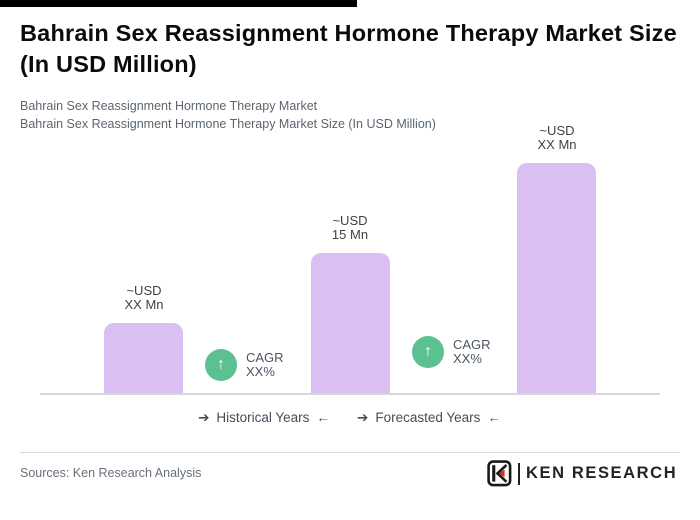 Image resolution: width=700 pixels, height=520 pixels. Describe the element at coordinates (178, 3) in the screenshot. I see `top-accent-bar` at that location.